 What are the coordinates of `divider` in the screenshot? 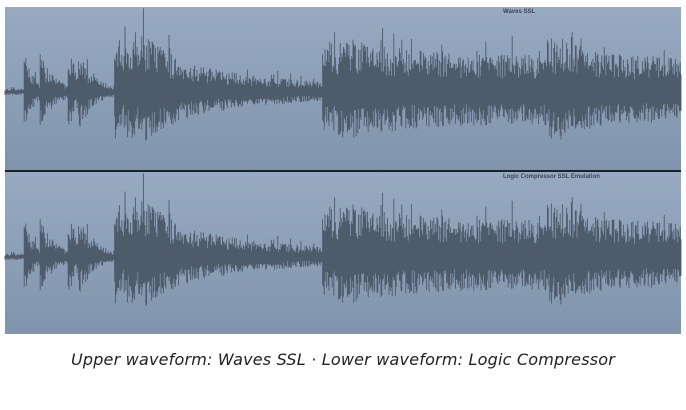 It's located at (343, 171).